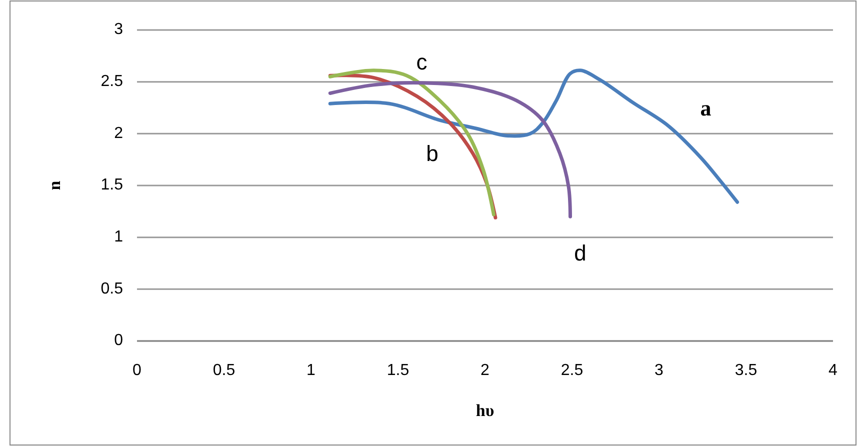  What do you see at coordinates (119, 341) in the screenshot?
I see `y-tick-label: 0` at bounding box center [119, 341].